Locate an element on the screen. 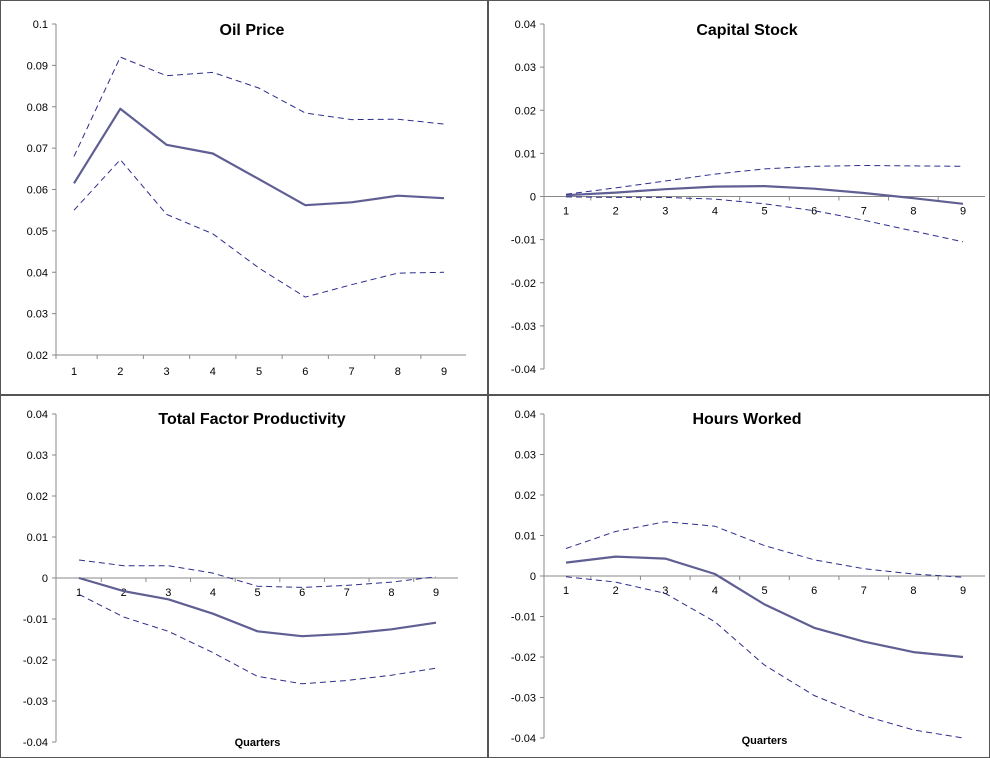  chart-title: Oil Price is located at coordinates (252, 30).